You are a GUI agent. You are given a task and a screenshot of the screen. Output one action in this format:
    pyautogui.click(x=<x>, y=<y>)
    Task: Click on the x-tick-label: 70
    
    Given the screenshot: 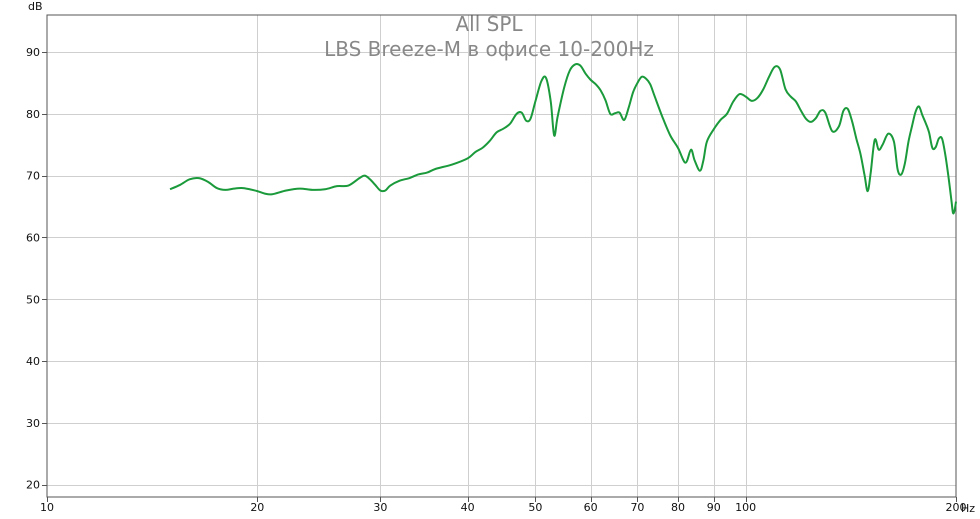 What is the action you would take?
    pyautogui.click(x=637, y=507)
    